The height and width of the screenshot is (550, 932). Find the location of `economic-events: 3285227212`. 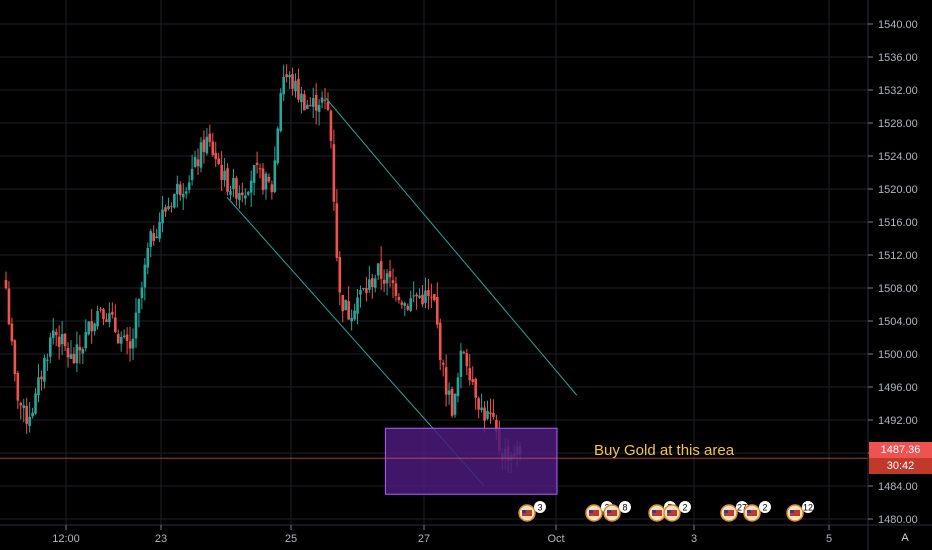

economic-events: 3285227212 is located at coordinates (666, 511).